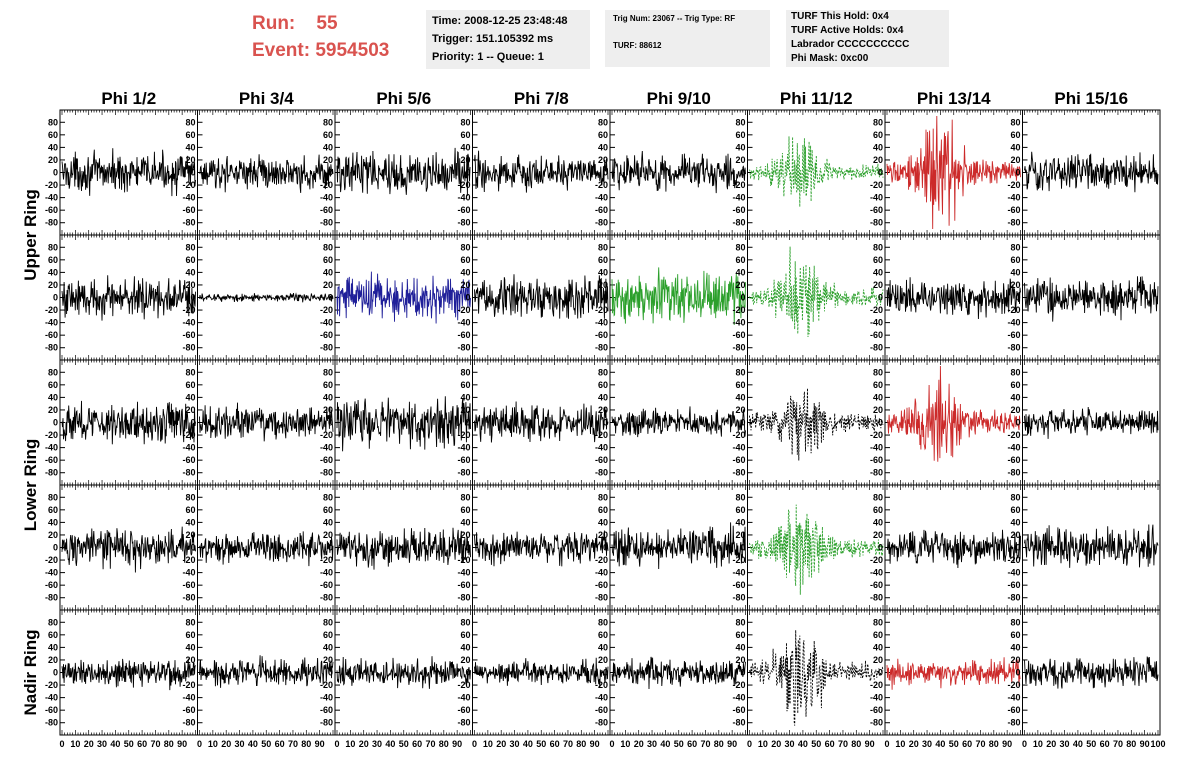 The height and width of the screenshot is (772, 1196). What do you see at coordinates (190, 660) in the screenshot?
I see `y-tick-label-r5-c2-20: 20` at bounding box center [190, 660].